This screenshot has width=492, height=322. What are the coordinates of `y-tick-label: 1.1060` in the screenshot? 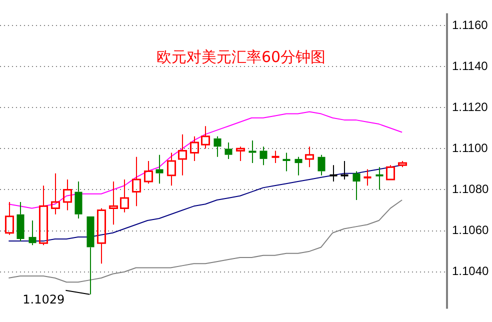 It's located at (471, 230).